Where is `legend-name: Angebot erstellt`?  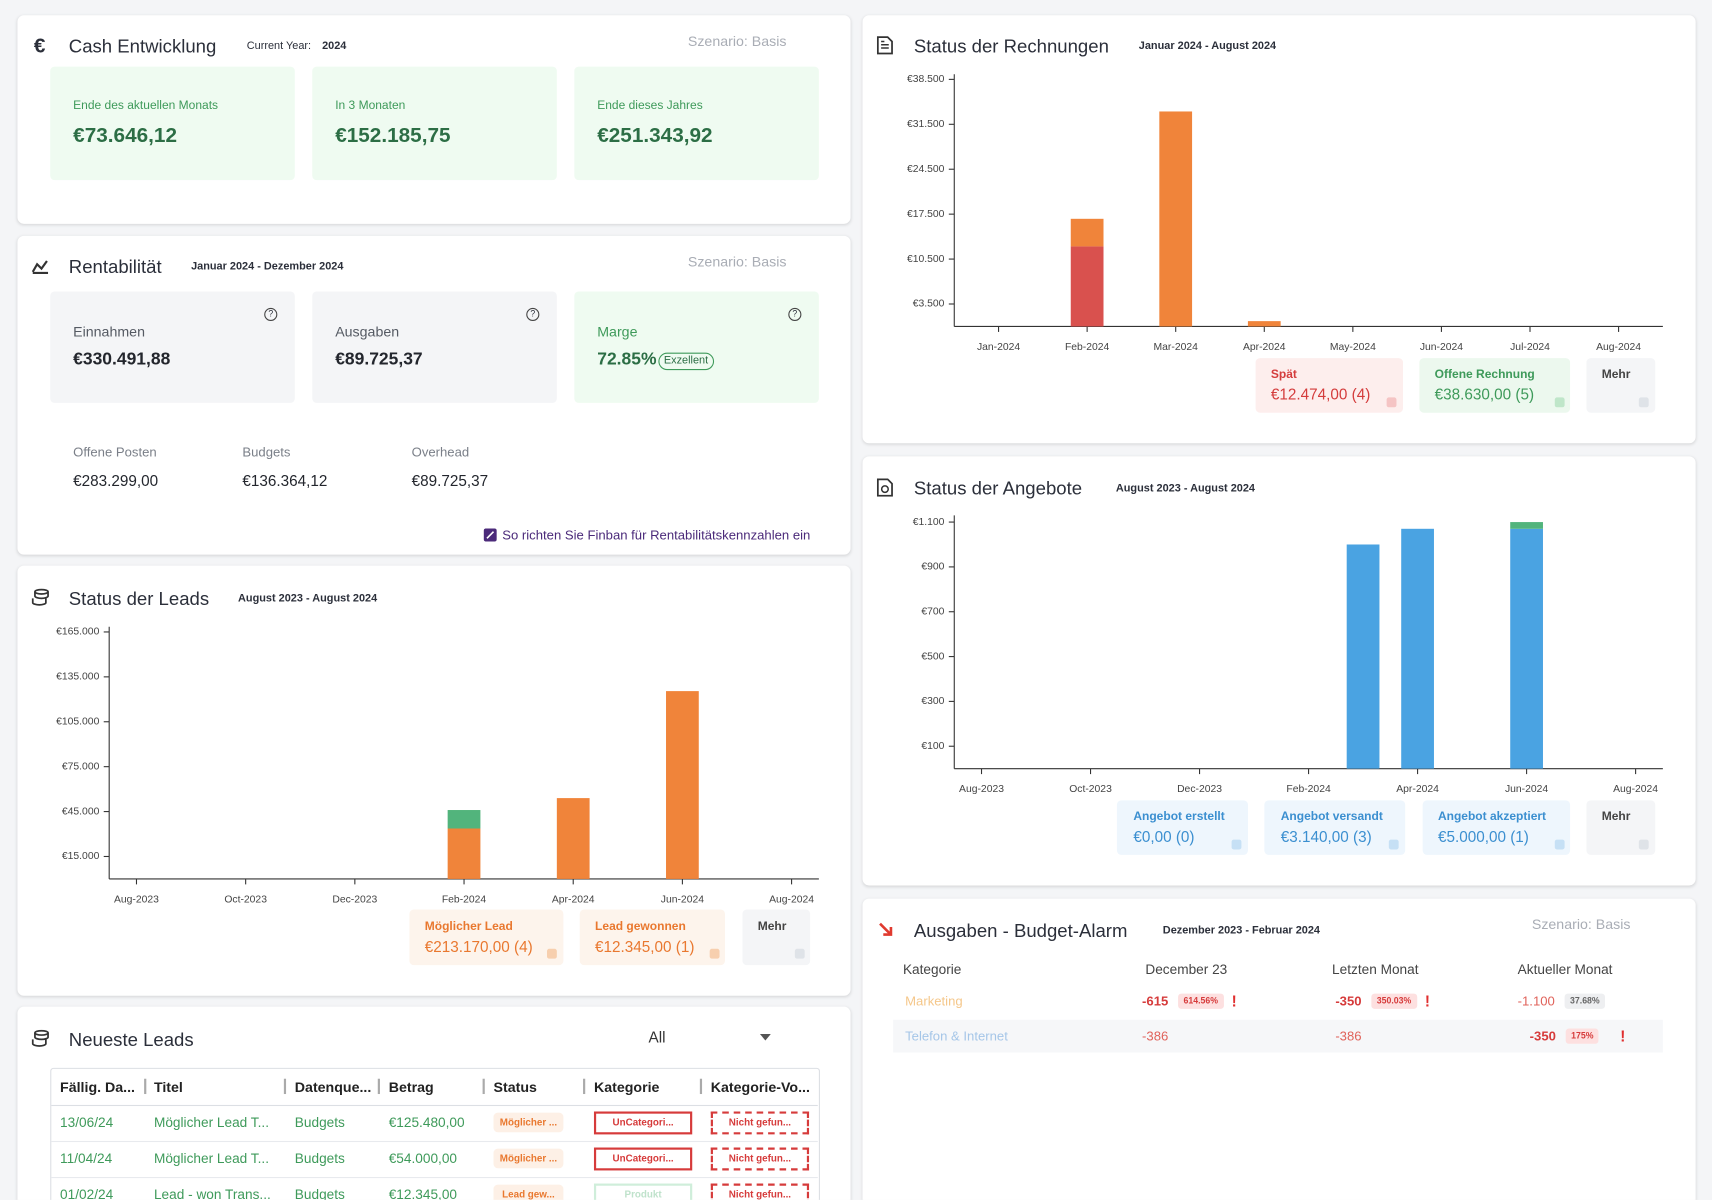 legend-name: Angebot erstellt is located at coordinates (1179, 817).